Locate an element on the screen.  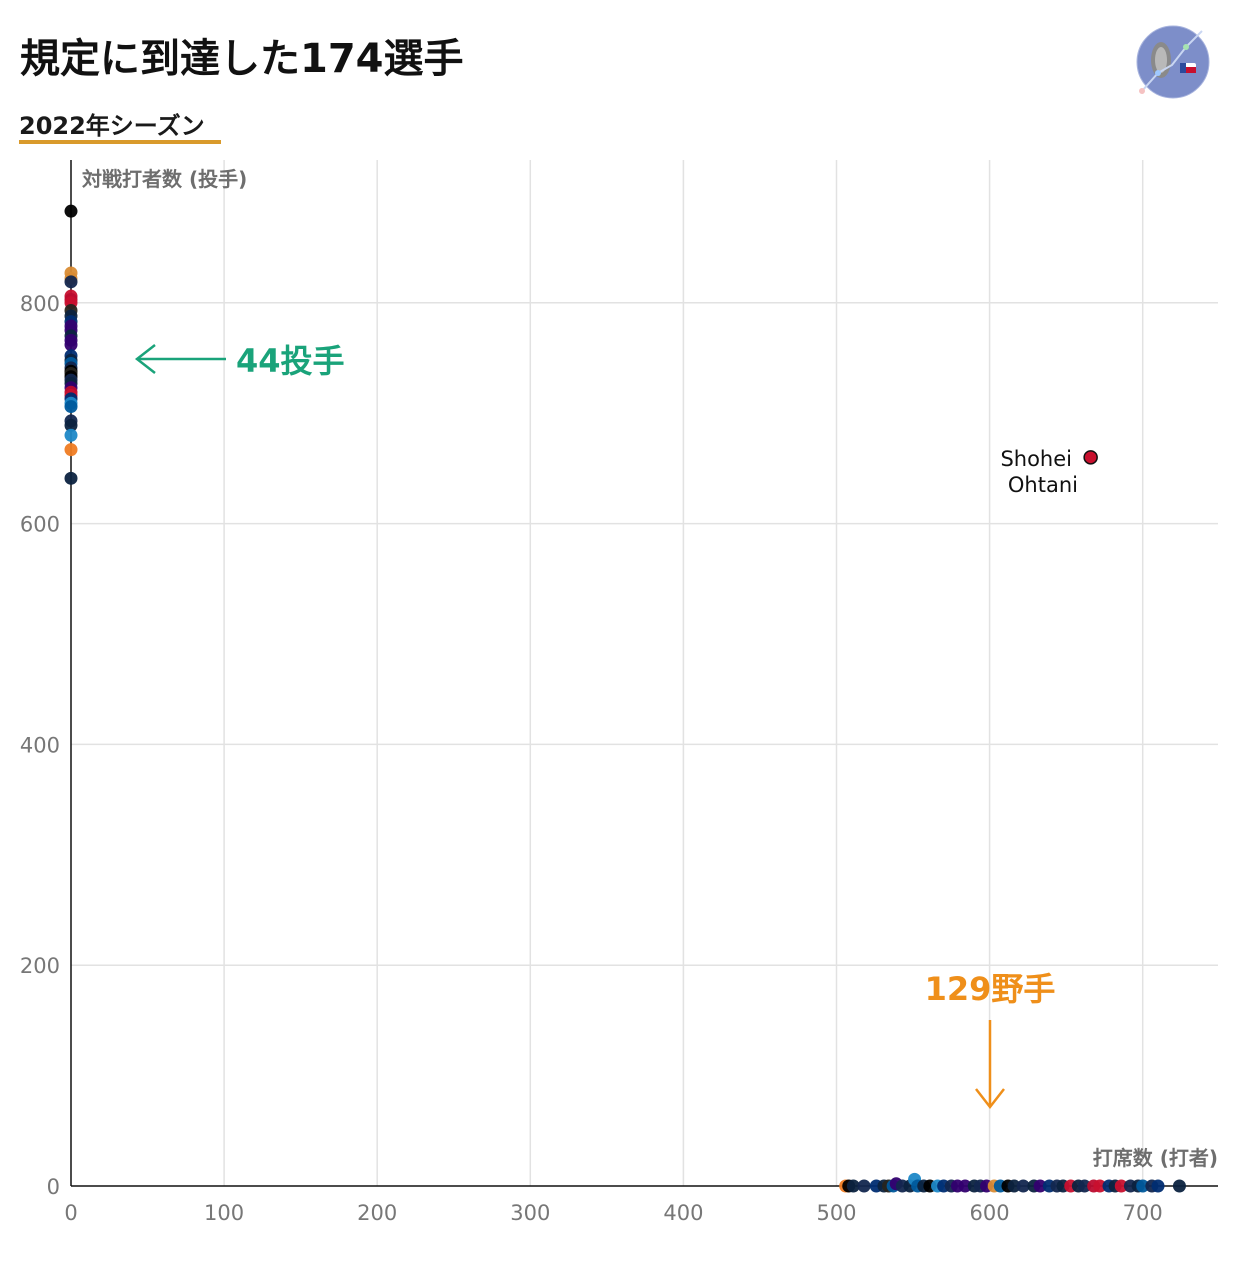
y-tick-labels: 0 200 400 600 800 is located at coordinates (40, 745).